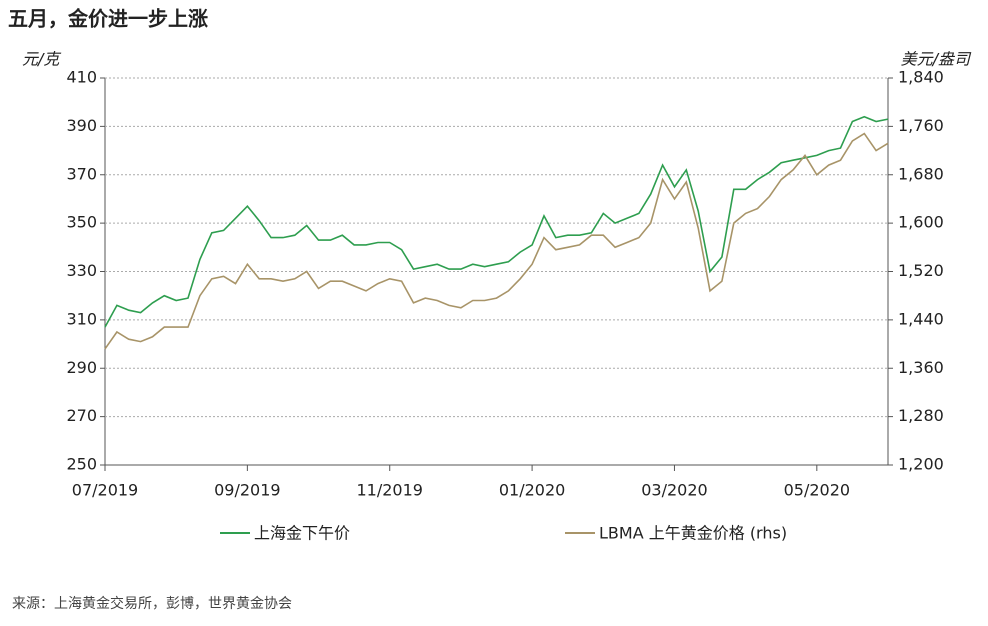 The height and width of the screenshot is (626, 988). I want to click on y-tick-label: 330, so click(81, 270).